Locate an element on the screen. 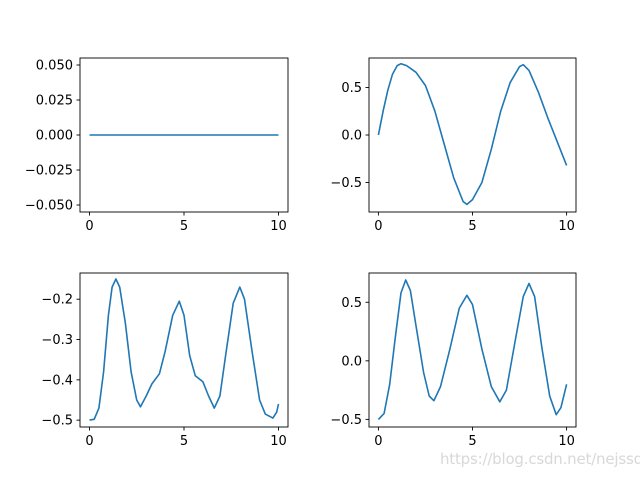 This screenshot has width=640, height=480. subplot-bottom-right: 0 5 10 −0.5 0.0 0.5 is located at coordinates (453, 360).